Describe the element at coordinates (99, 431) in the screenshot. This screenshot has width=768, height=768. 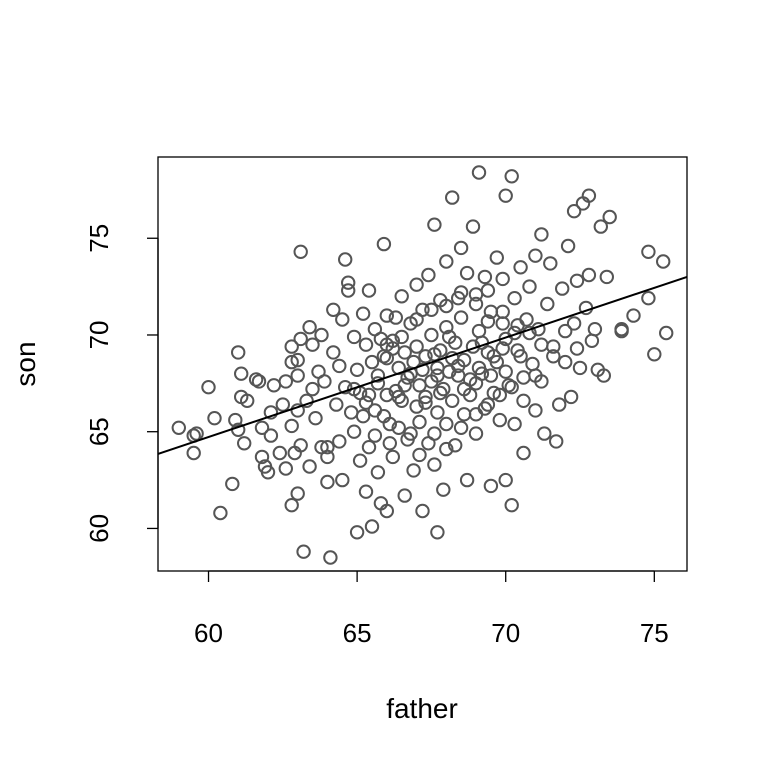
I see `y-tick-label: 65` at that location.